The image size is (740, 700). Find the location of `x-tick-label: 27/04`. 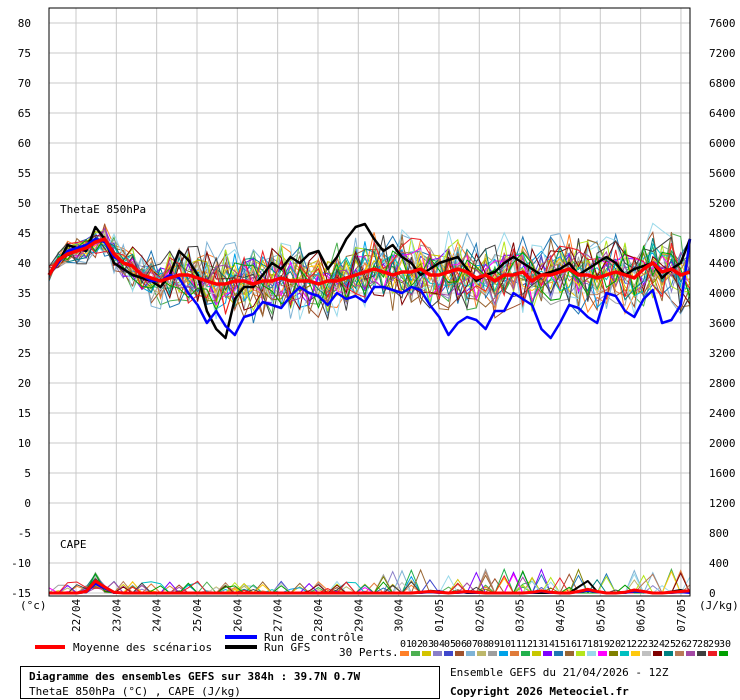

x-tick-label: 27/04 is located at coordinates (278, 615).